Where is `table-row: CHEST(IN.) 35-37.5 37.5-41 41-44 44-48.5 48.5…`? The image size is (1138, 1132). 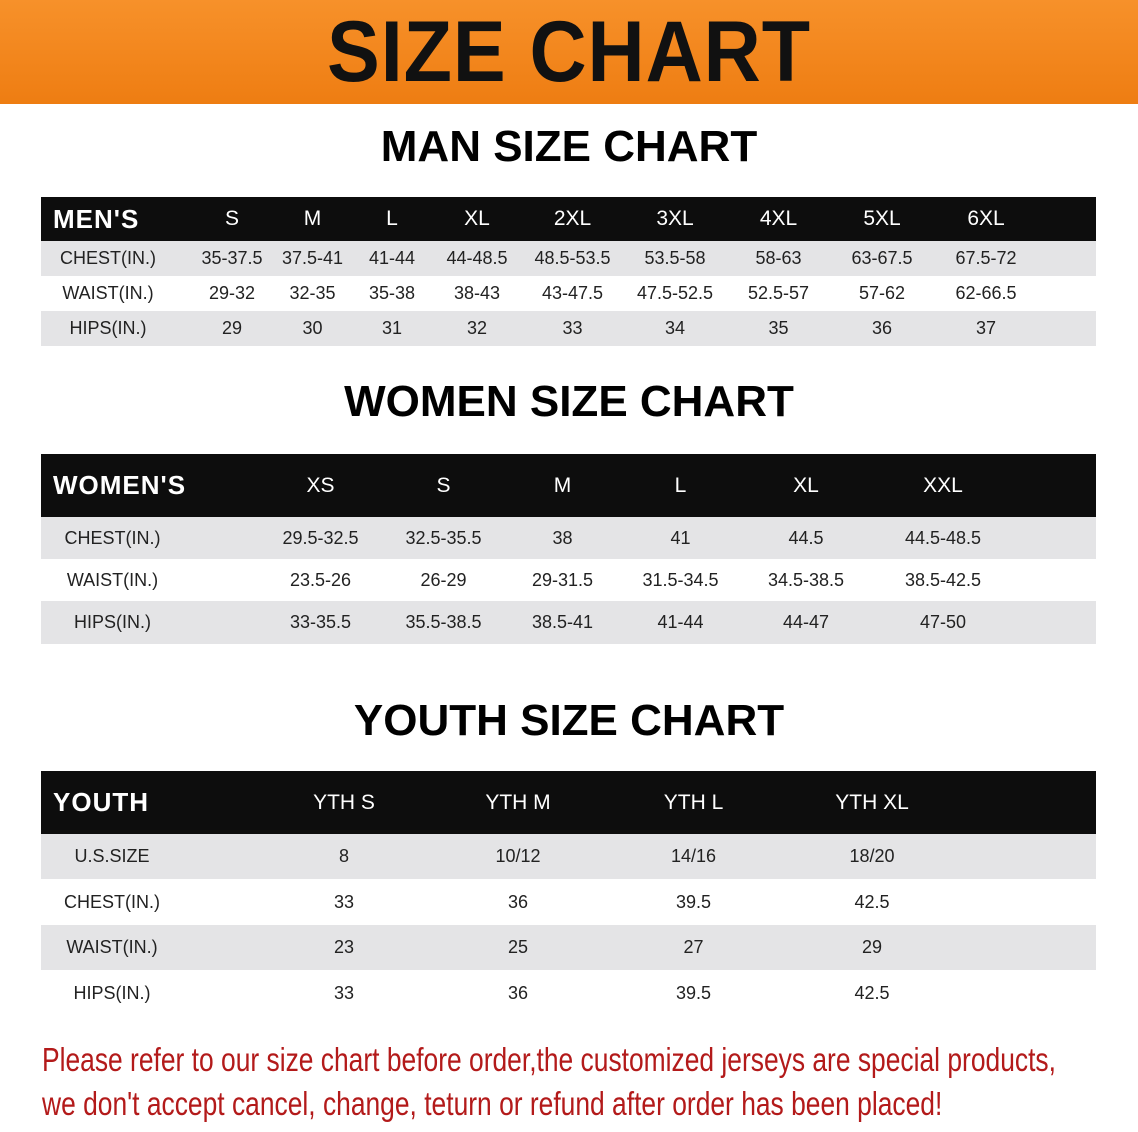
table-row: CHEST(IN.) 35-37.5 37.5-41 41-44 44-48.5 48.5… is located at coordinates (568, 258).